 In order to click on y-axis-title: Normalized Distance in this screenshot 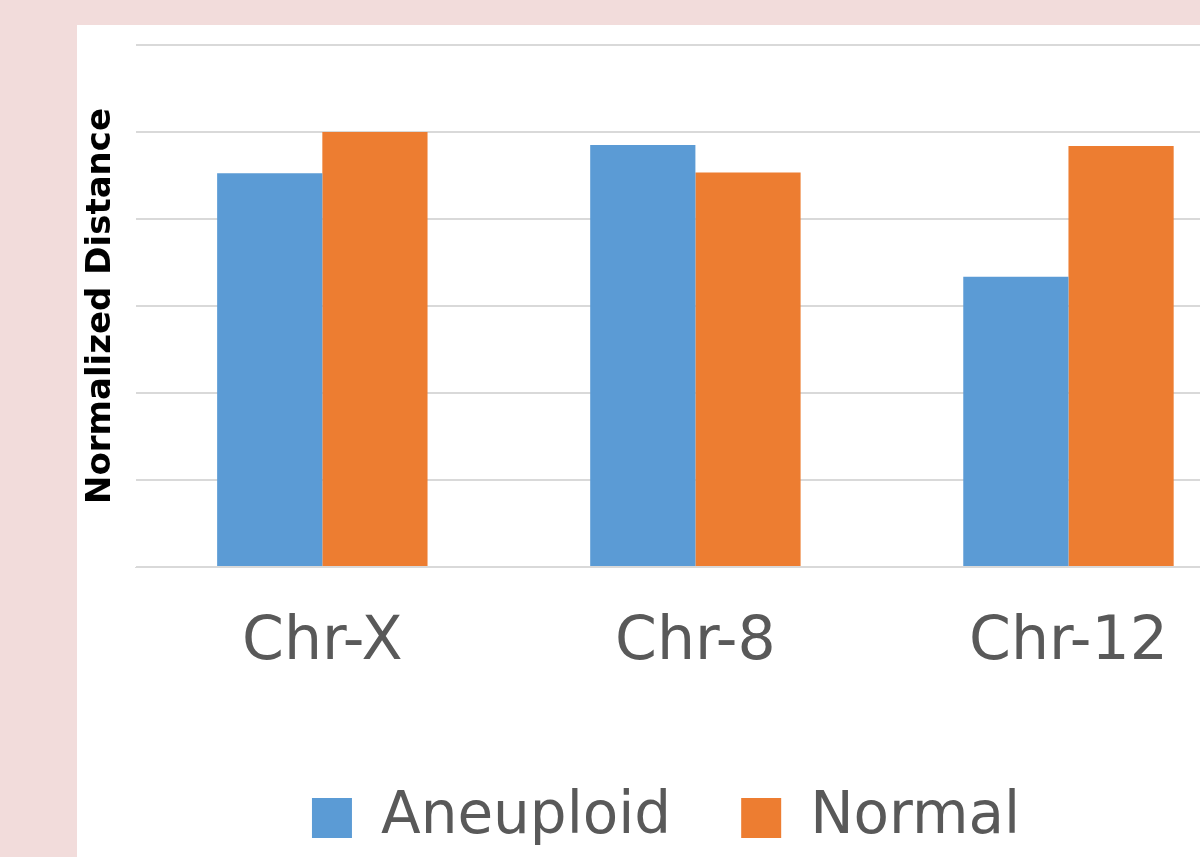, I will do `click(98, 306)`.